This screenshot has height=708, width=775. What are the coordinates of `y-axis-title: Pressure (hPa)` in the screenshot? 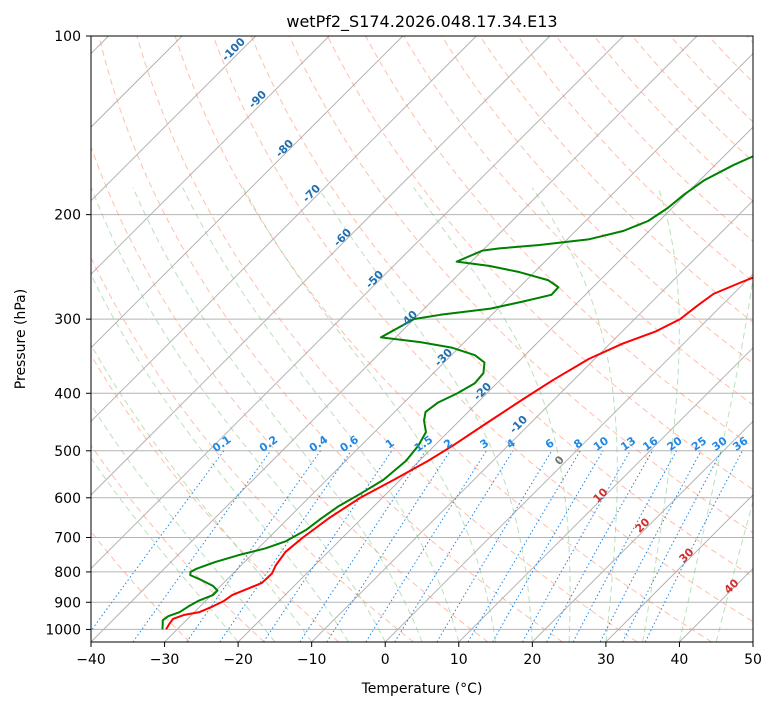 It's located at (21, 339).